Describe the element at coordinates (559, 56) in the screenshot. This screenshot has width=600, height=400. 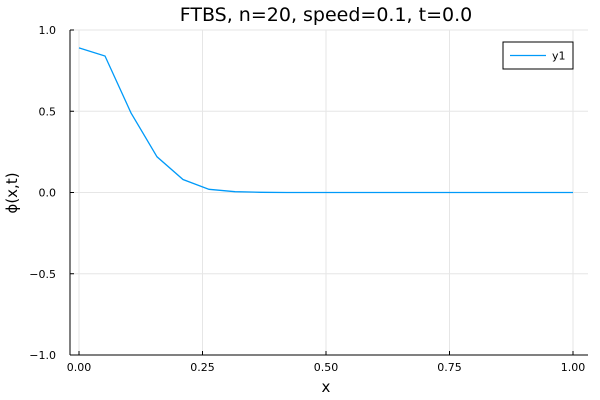
I see `legend-label-y1: y1` at that location.